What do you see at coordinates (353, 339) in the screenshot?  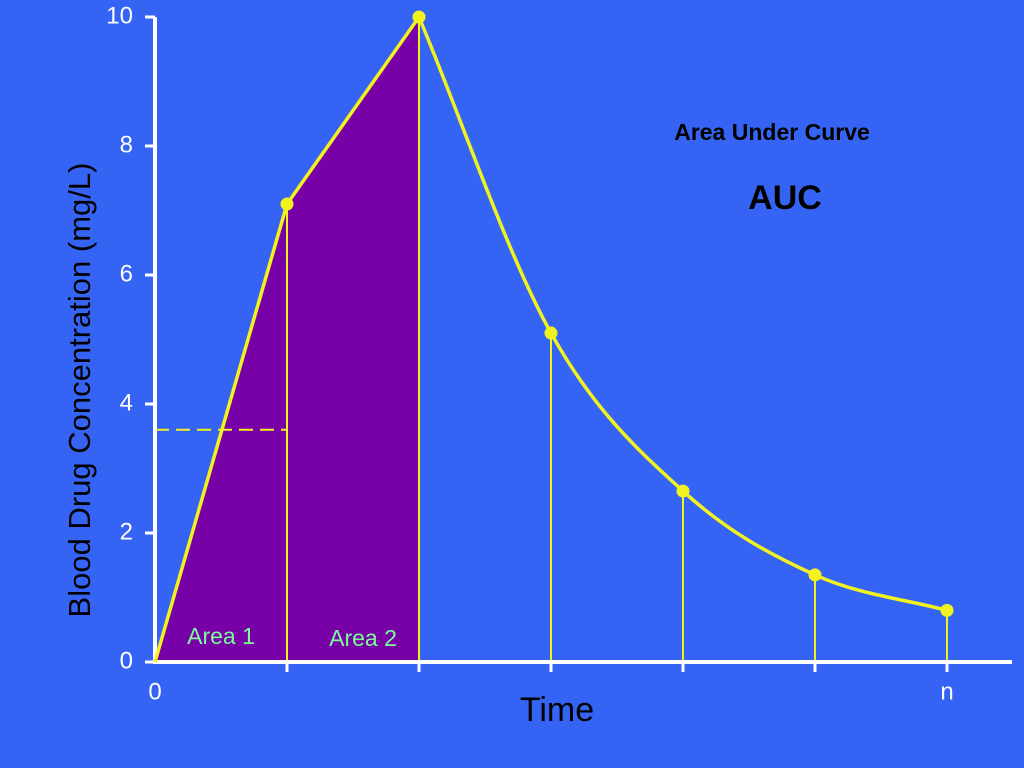 I see `shaded-area` at bounding box center [353, 339].